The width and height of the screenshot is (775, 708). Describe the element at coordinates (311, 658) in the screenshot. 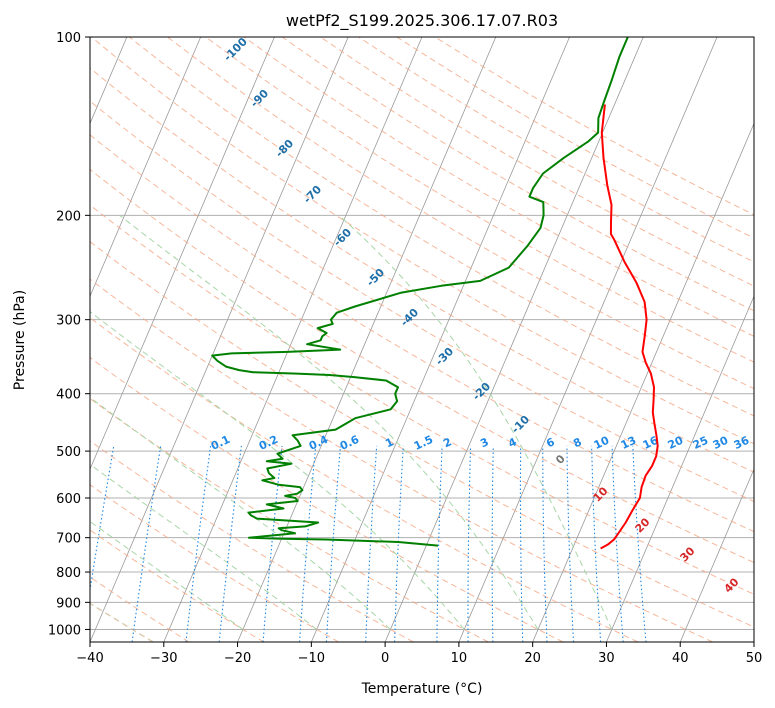

I see `x-tick-label: −10` at that location.